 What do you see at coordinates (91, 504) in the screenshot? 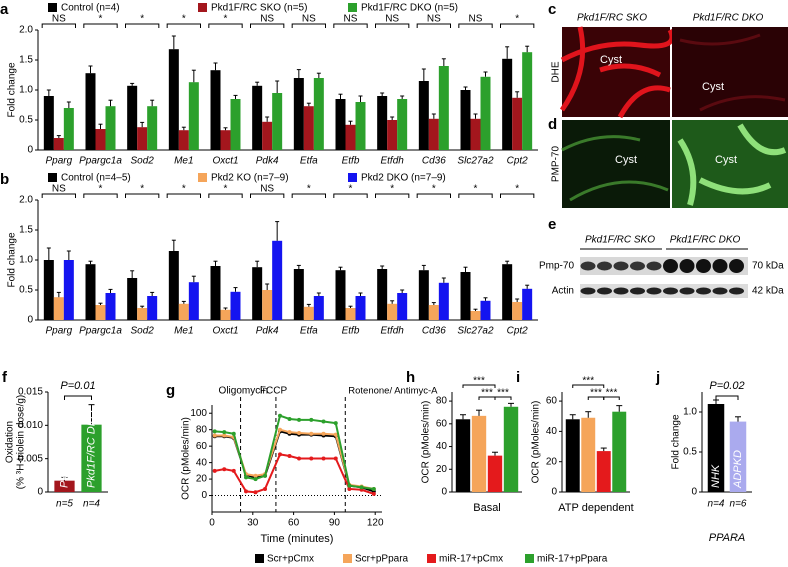
I see `n-label: n=4` at bounding box center [91, 504].